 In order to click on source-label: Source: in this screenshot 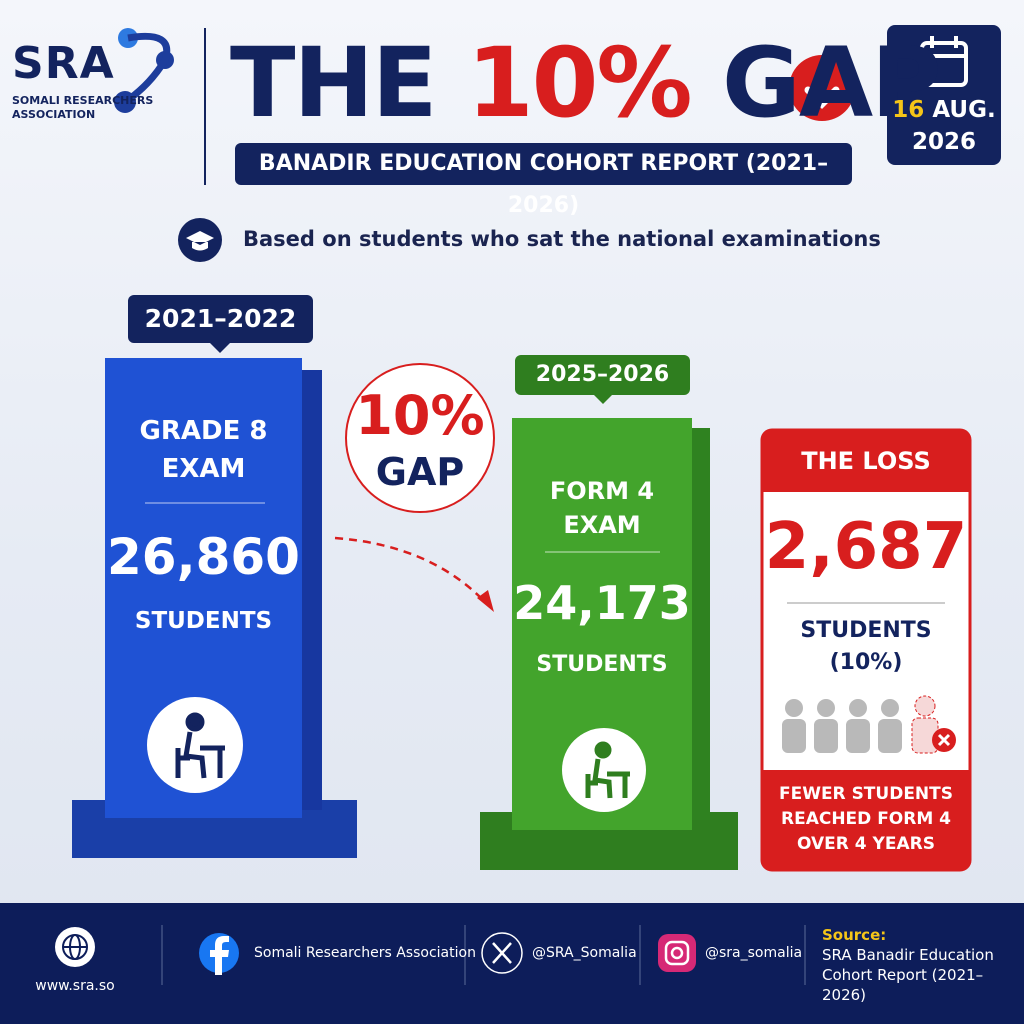, I will do `click(854, 935)`.